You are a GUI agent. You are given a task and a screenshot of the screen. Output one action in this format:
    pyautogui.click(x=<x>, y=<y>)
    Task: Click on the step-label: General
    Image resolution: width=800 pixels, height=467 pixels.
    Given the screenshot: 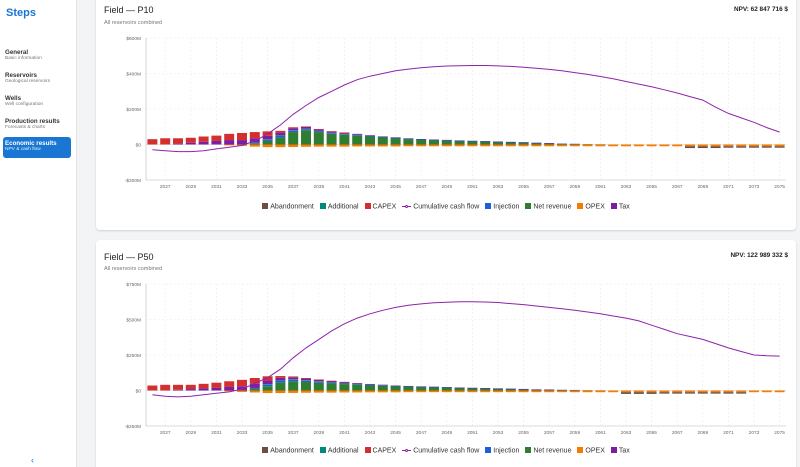 What is the action you would take?
    pyautogui.click(x=17, y=52)
    